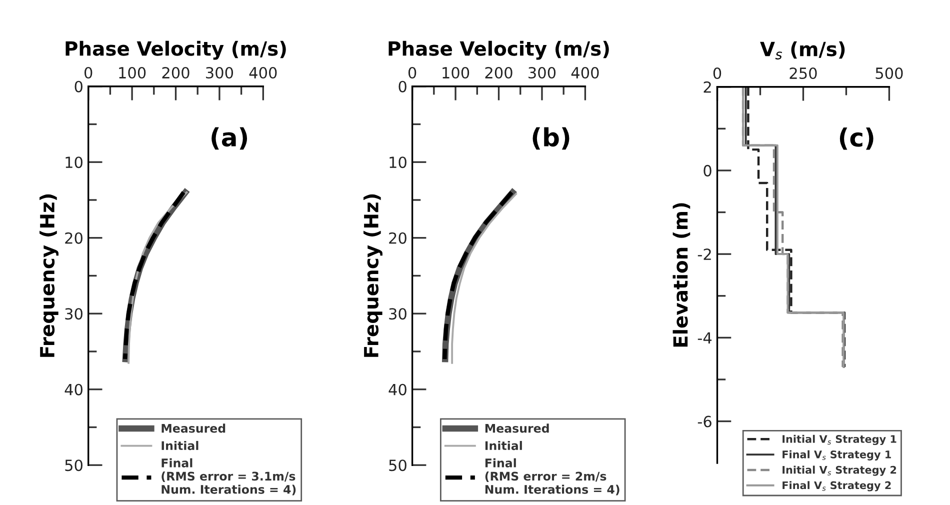 This screenshot has width=950, height=505. Describe the element at coordinates (836, 486) in the screenshot. I see `legend-label: Final V$_{s}$ Strategy 2` at that location.